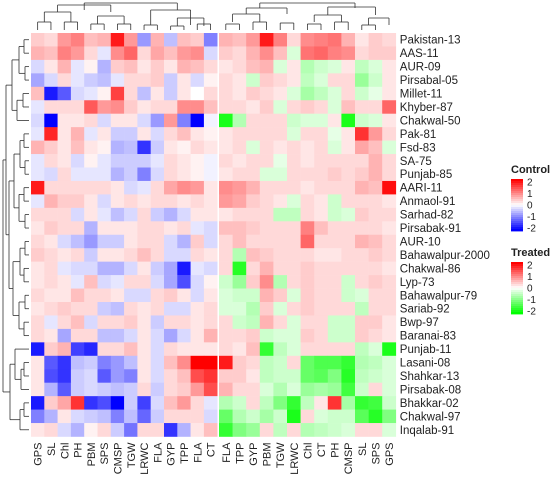 The height and width of the screenshot is (493, 550). What do you see at coordinates (418, 148) in the screenshot?
I see `row-label: Fsd-83` at bounding box center [418, 148].